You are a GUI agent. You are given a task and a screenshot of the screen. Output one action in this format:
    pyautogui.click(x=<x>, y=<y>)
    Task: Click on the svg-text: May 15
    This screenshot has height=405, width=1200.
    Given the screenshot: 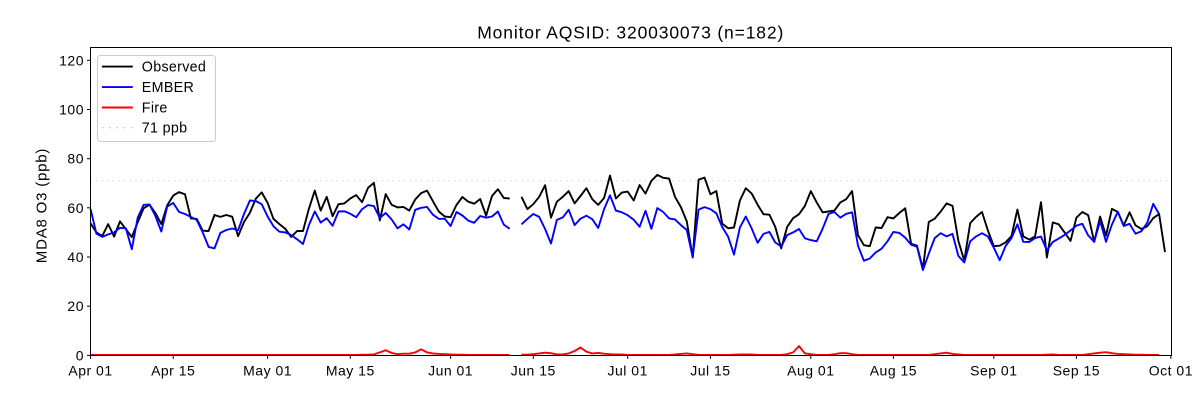 What is the action you would take?
    pyautogui.click(x=350, y=371)
    